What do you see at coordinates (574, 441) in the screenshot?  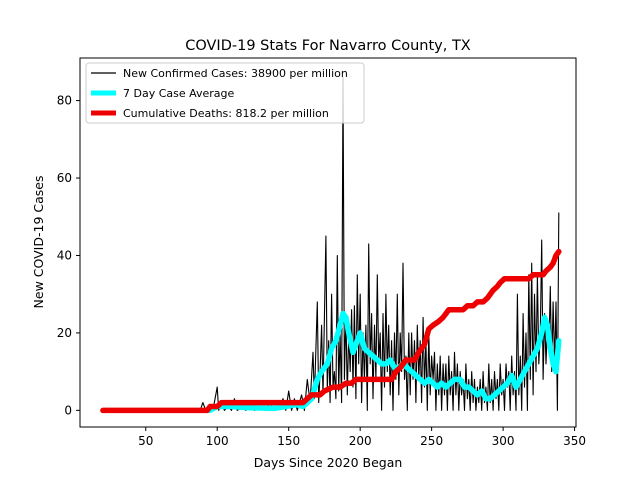 I see `x-tick-label: 350` at bounding box center [574, 441].